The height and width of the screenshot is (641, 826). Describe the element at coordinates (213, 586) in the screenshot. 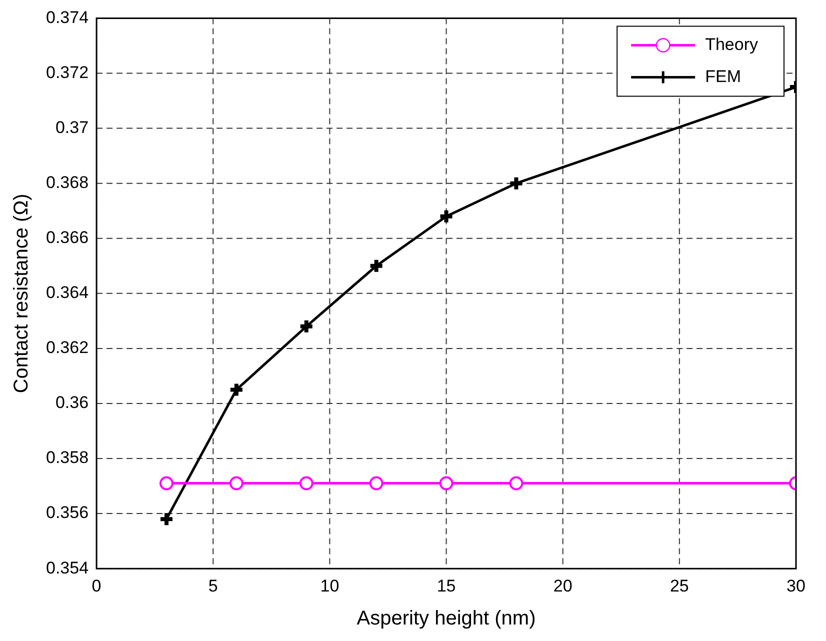

I see `x-tick-label: 5` at that location.